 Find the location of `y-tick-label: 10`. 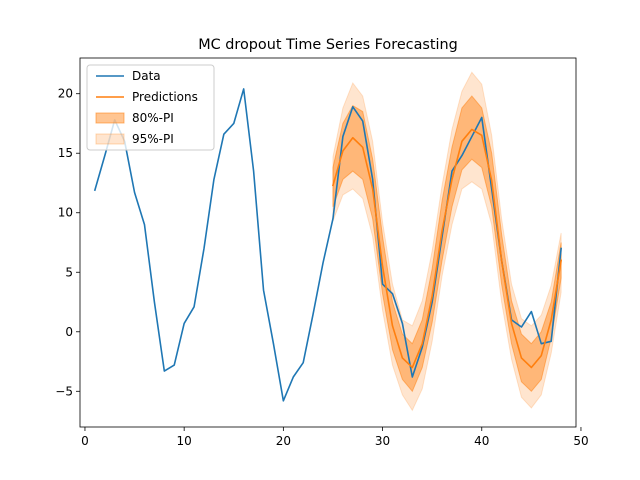

y-tick-label: 10 is located at coordinates (65, 213).